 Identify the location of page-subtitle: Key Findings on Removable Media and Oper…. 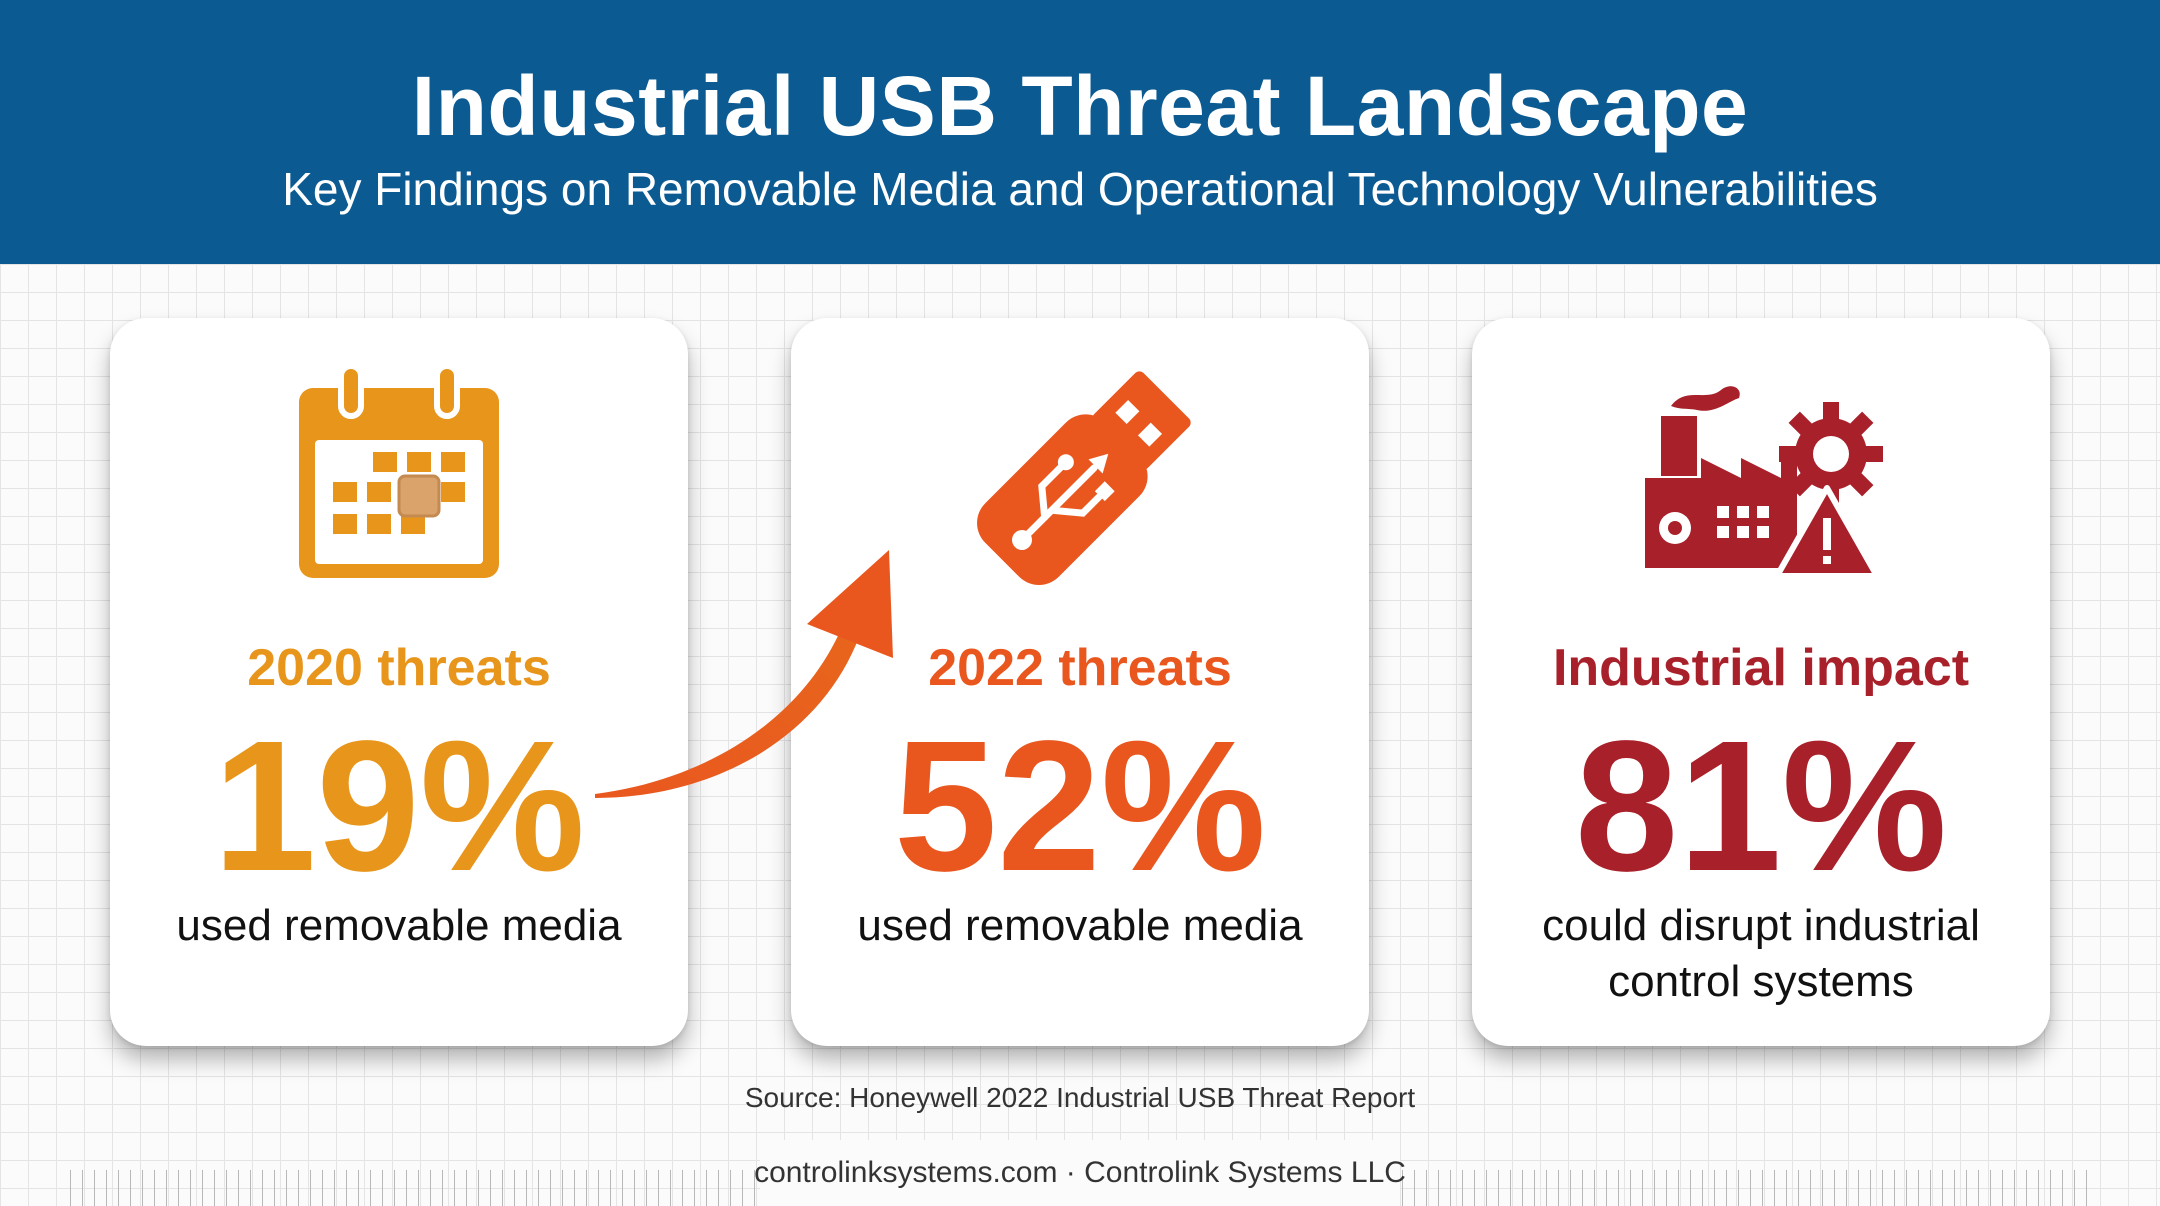
(1080, 189).